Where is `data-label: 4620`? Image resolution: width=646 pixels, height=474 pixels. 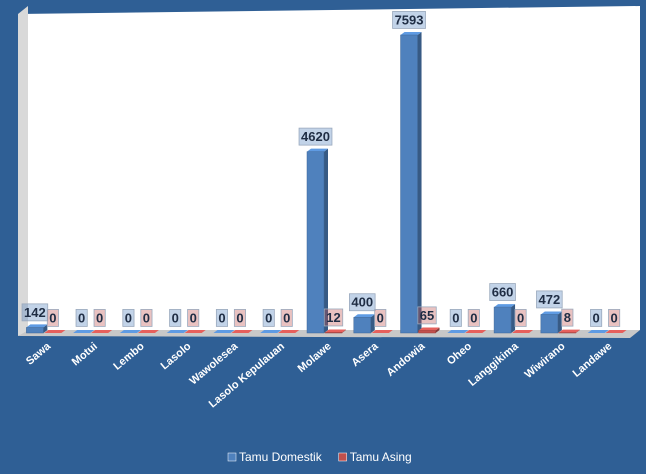
data-label: 4620 is located at coordinates (315, 136).